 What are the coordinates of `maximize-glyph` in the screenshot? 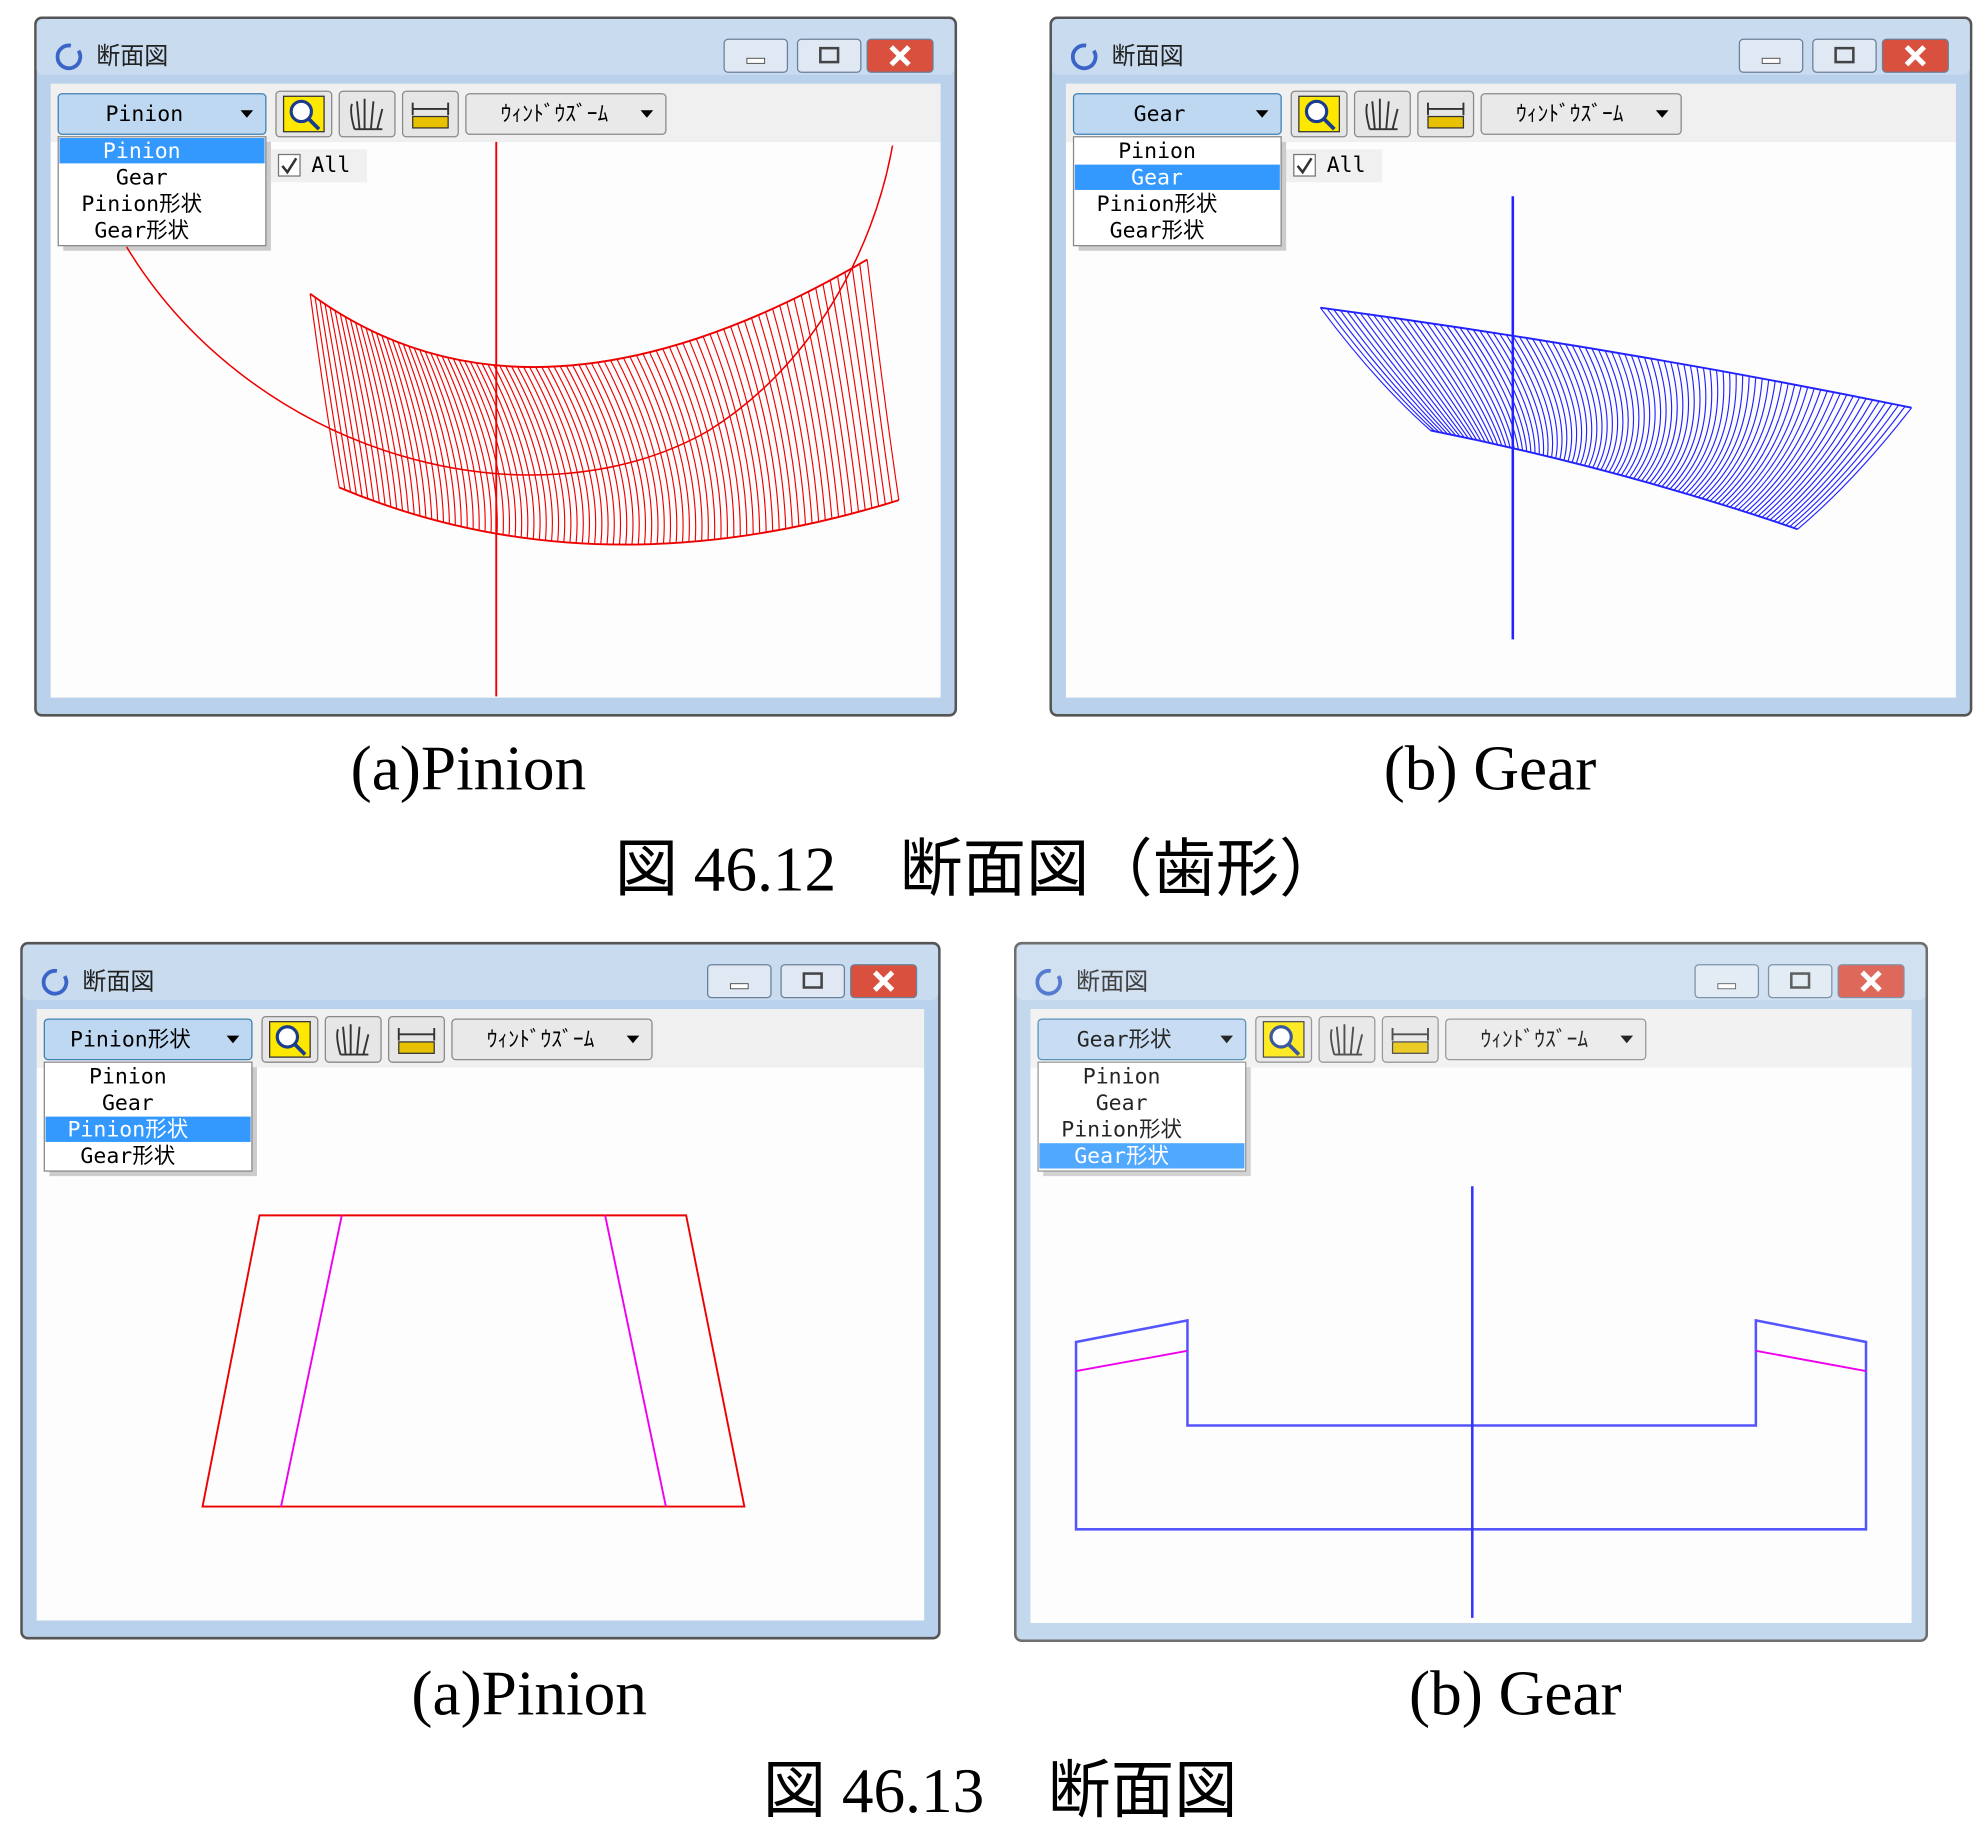 It's located at (1800, 980).